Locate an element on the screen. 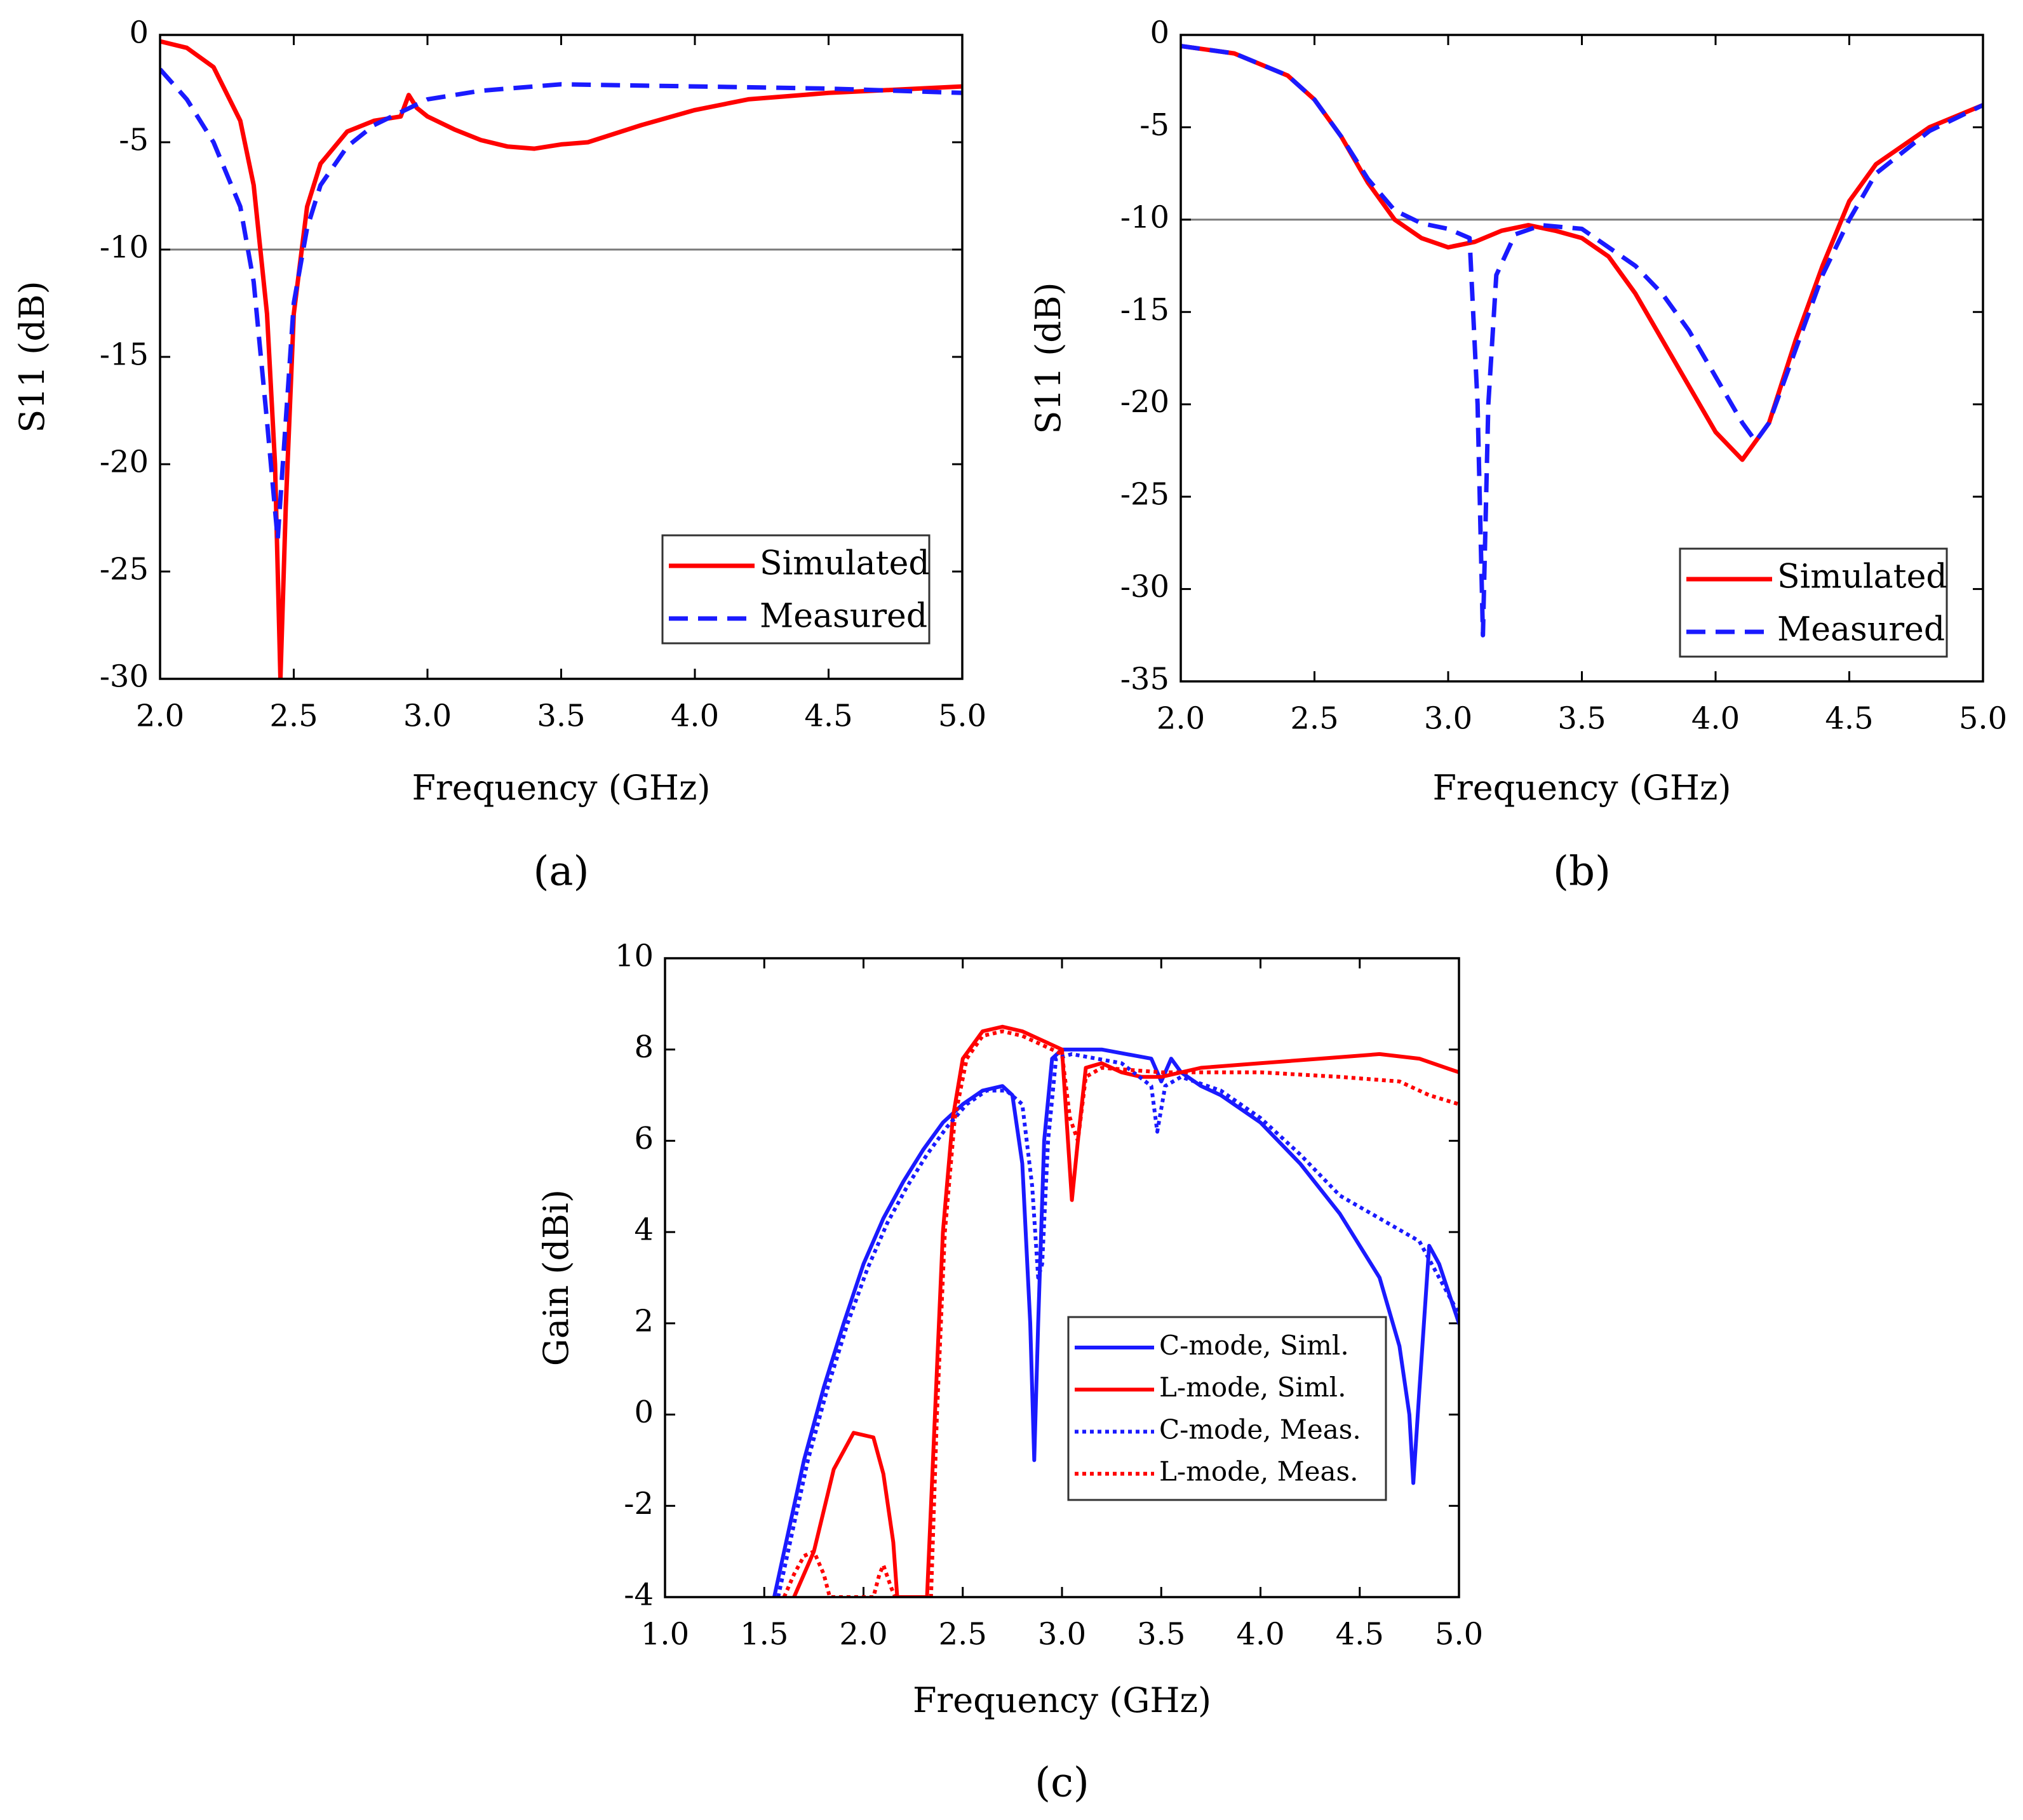 The height and width of the screenshot is (1820, 2023). series-line-l-mode-siml is located at coordinates (1125, 1310).